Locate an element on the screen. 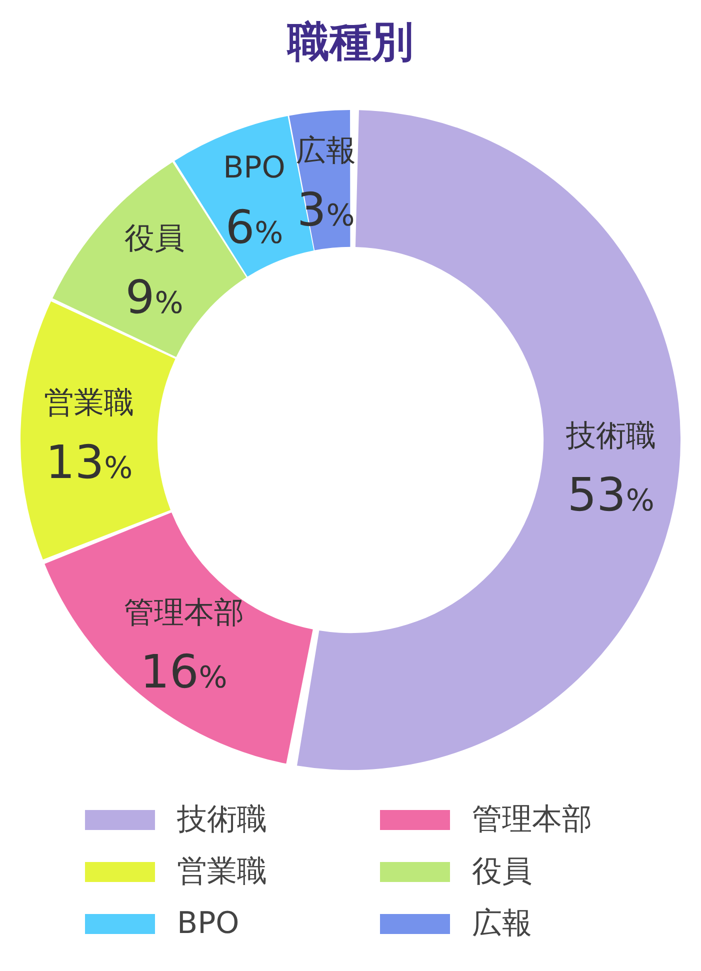 The height and width of the screenshot is (971, 701). slice-label: BPO is located at coordinates (254, 168).